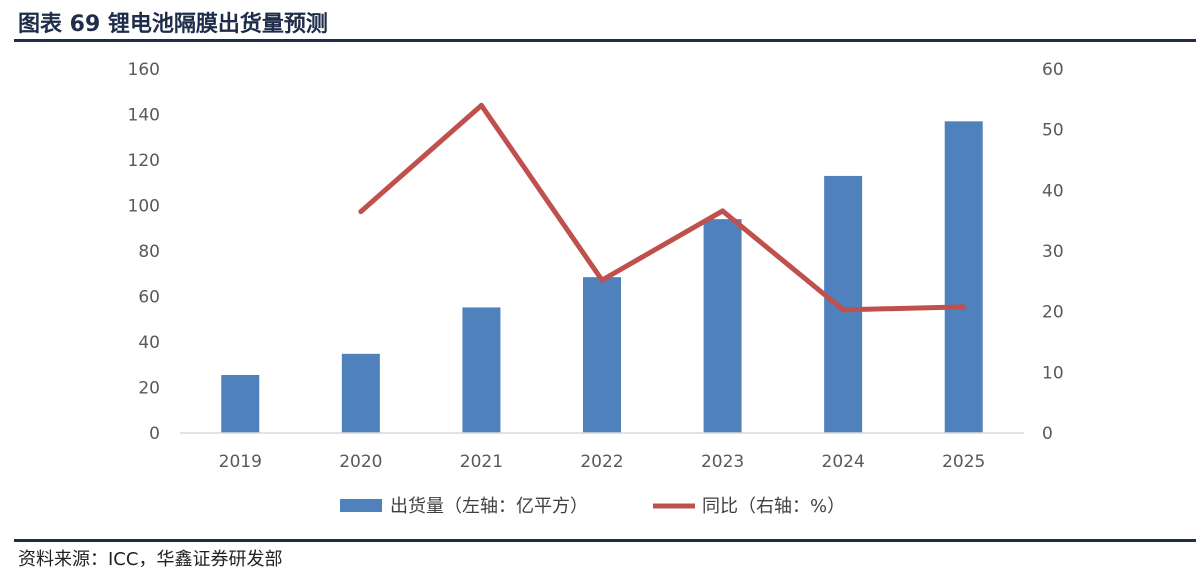  I want to click on bar-2022, so click(602, 355).